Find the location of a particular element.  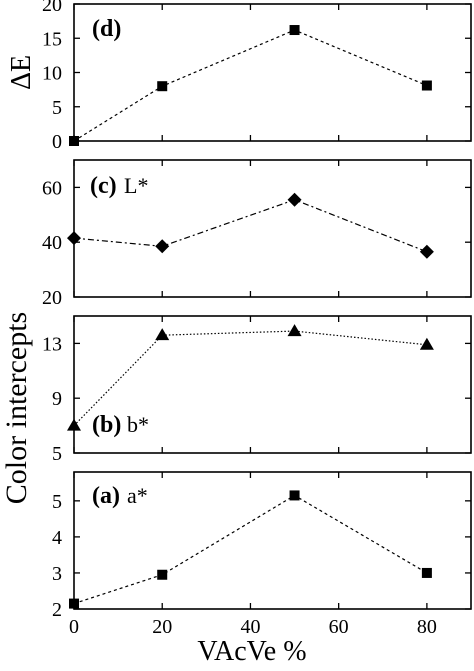

x-tick-labels: 0 20 40 60 80 is located at coordinates (253, 627).